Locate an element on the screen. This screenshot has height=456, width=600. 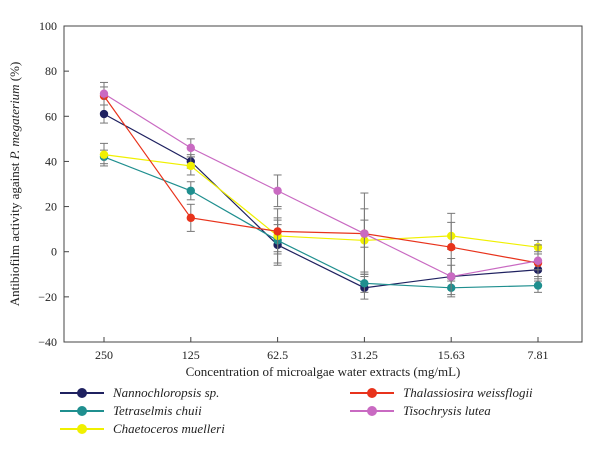
legend-item: Thalassiosira weissflogii is located at coordinates (441, 393).